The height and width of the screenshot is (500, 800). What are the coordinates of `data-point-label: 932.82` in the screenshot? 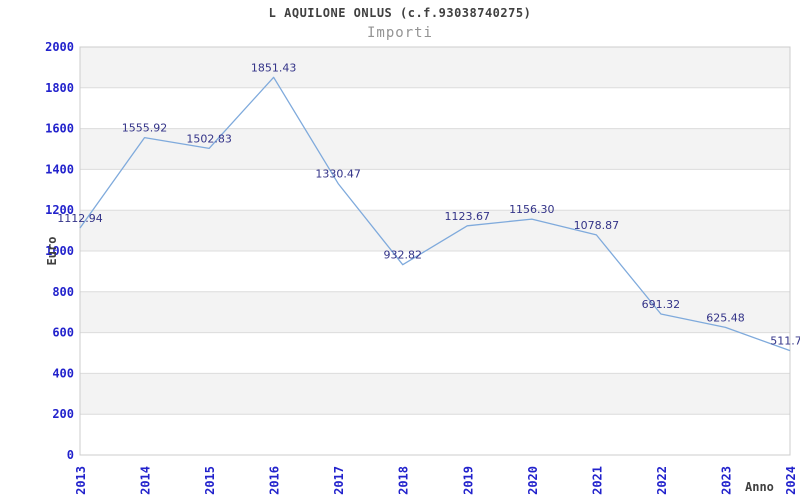 It's located at (402, 255).